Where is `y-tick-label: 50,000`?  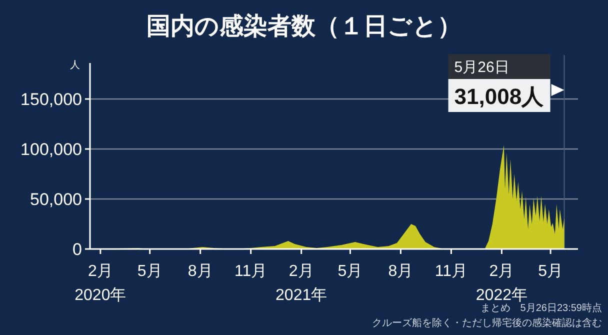 y-tick-label: 50,000 is located at coordinates (56, 199).